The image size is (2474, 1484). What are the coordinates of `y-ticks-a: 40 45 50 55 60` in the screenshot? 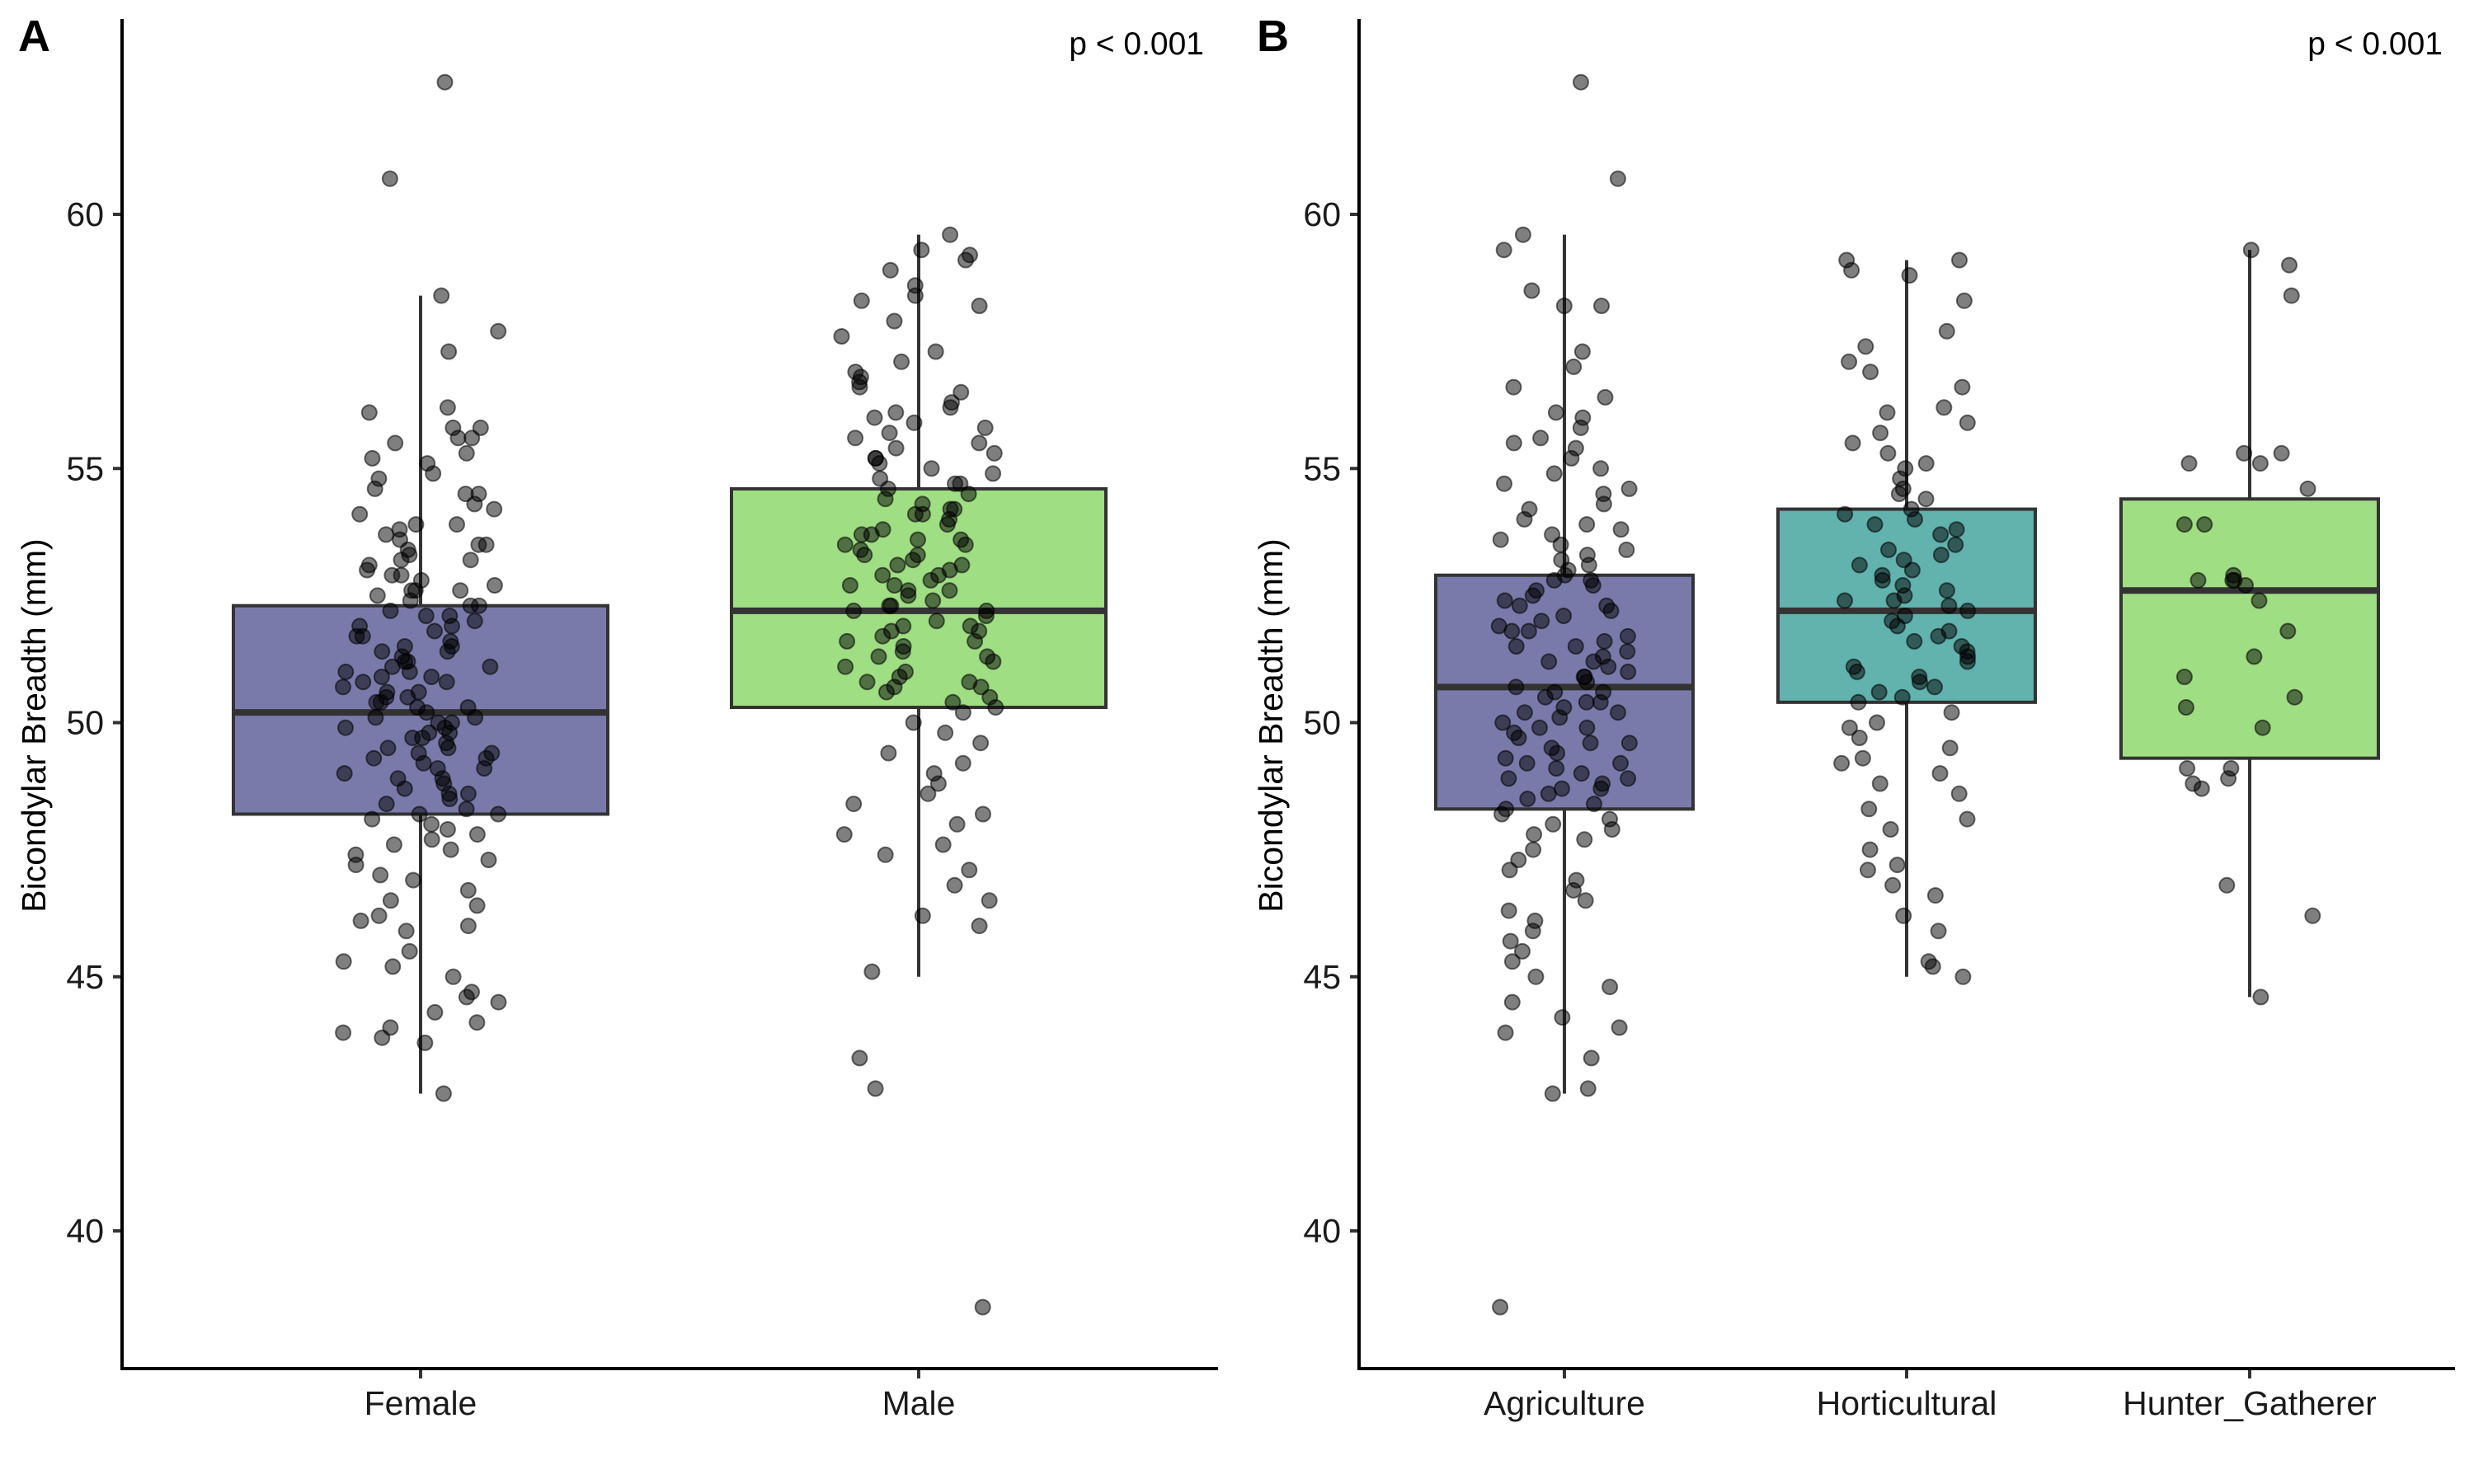 It's located at (94, 722).